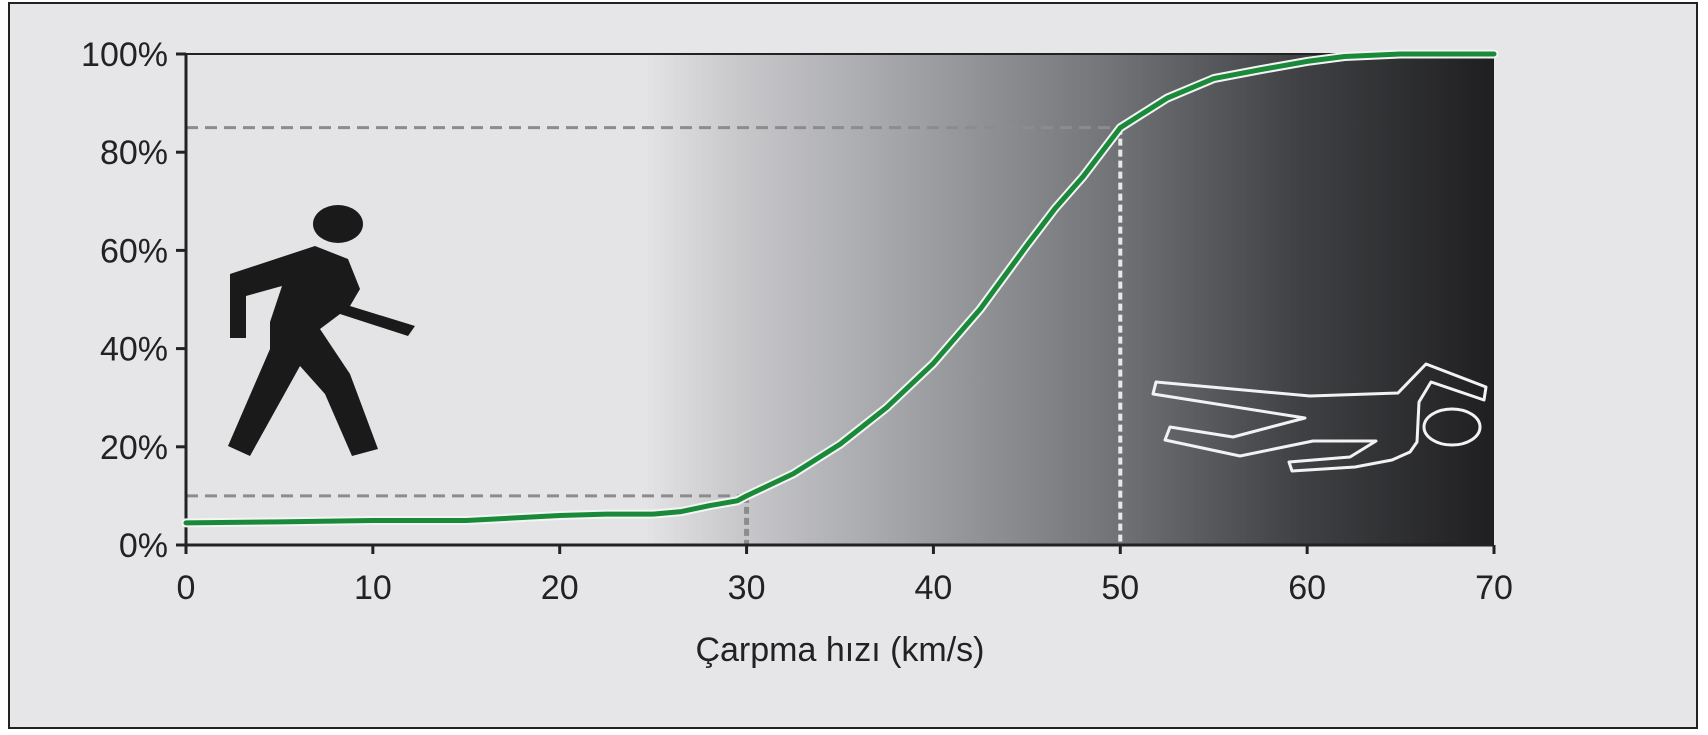 The image size is (1708, 735). What do you see at coordinates (134, 350) in the screenshot?
I see `y-tick-label: 40%` at bounding box center [134, 350].